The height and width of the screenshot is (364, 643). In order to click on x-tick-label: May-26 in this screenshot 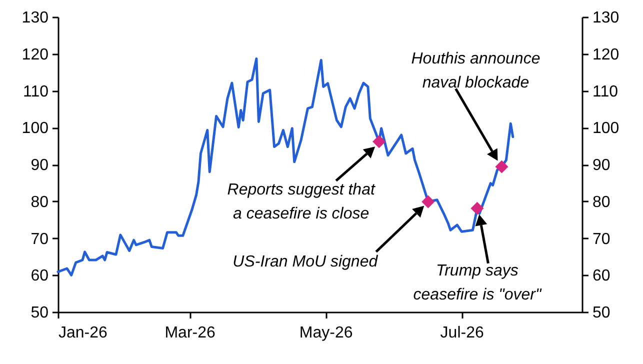, I will do `click(326, 333)`.